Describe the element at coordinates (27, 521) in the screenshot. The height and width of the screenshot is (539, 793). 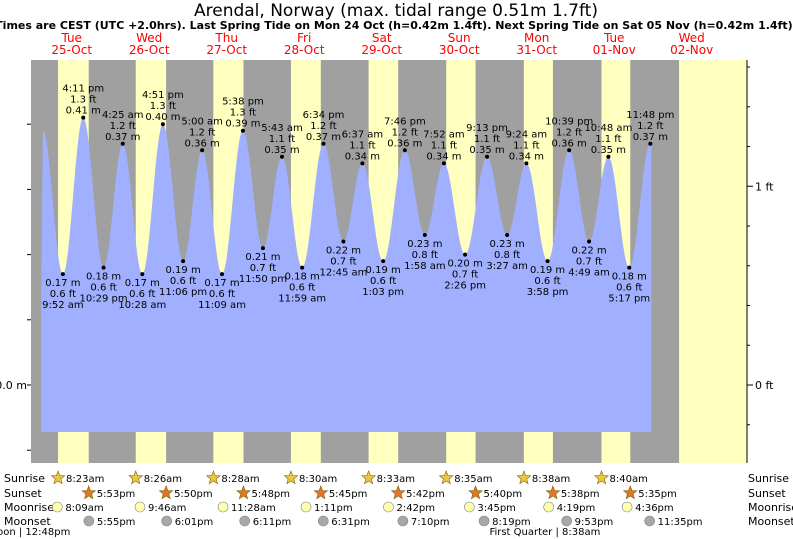
I see `moonset-row-label: Moonset` at that location.